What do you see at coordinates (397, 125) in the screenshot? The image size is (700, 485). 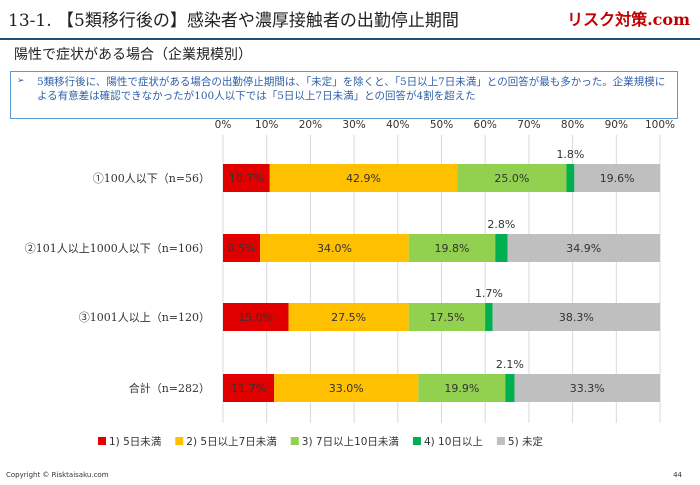 I see `x-tick-label: 40%` at bounding box center [397, 125].